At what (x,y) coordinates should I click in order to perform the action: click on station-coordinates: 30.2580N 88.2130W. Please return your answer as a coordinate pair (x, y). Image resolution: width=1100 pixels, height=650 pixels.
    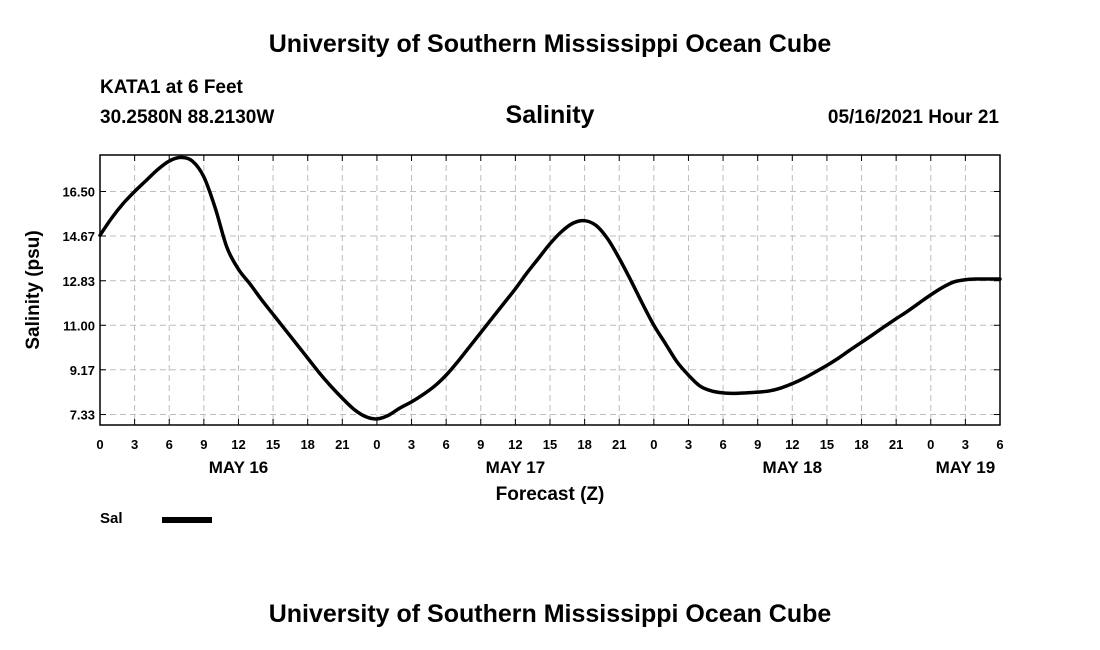
    Looking at the image, I should click on (187, 117).